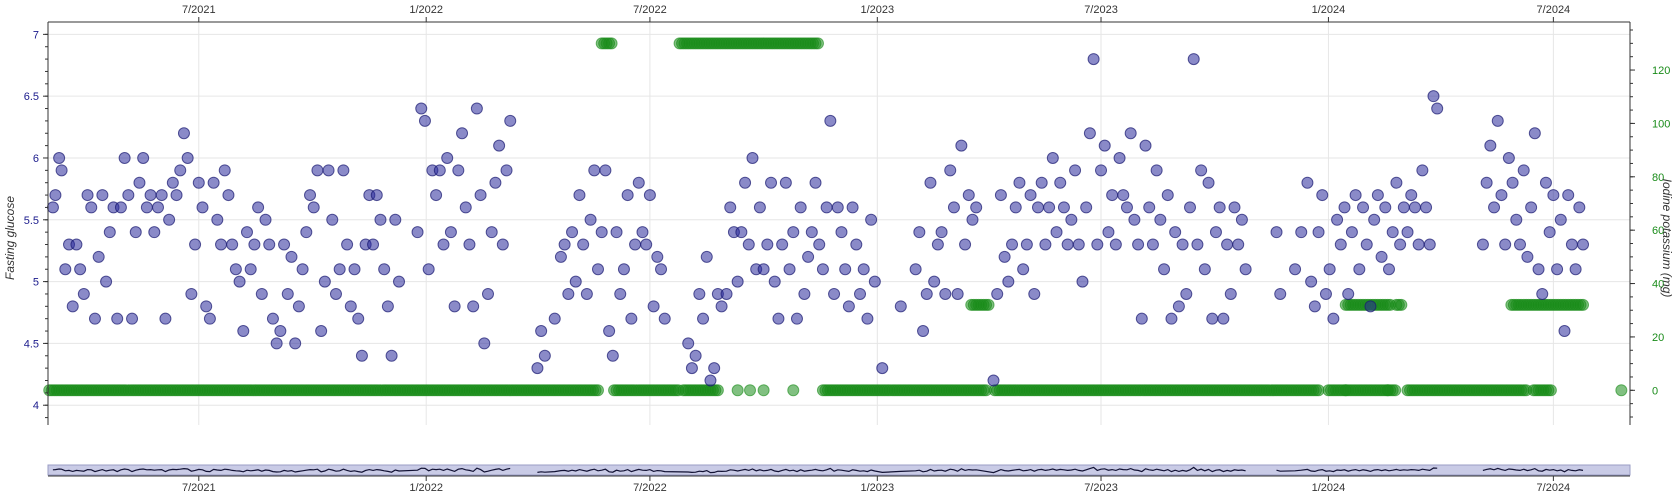 The image size is (1677, 500). Describe the element at coordinates (426, 10) in the screenshot. I see `x-tick-label-top: 1/2022` at that location.